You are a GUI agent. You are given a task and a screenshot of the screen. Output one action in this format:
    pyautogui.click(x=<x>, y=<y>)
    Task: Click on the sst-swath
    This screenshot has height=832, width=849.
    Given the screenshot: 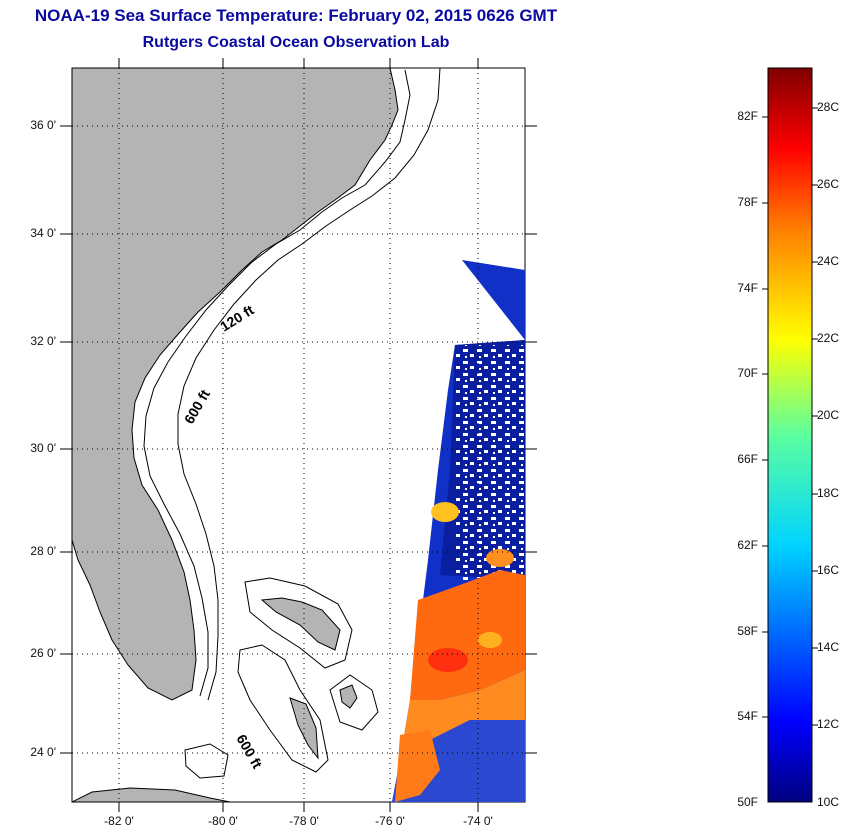 What is the action you would take?
    pyautogui.click(x=458, y=531)
    